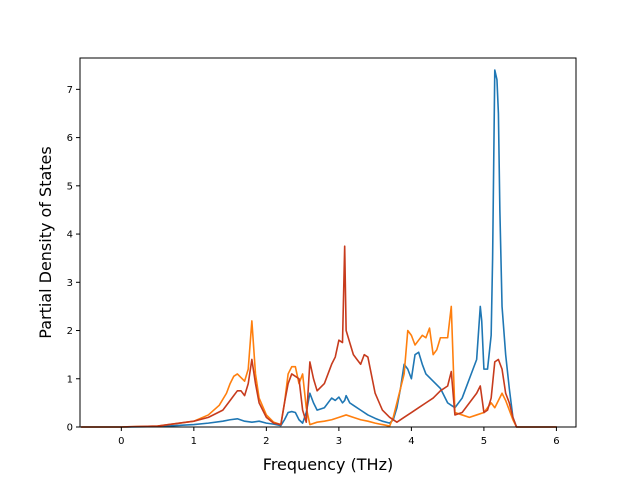 The height and width of the screenshot is (480, 640). I want to click on x-tick-label: 4, so click(411, 441).